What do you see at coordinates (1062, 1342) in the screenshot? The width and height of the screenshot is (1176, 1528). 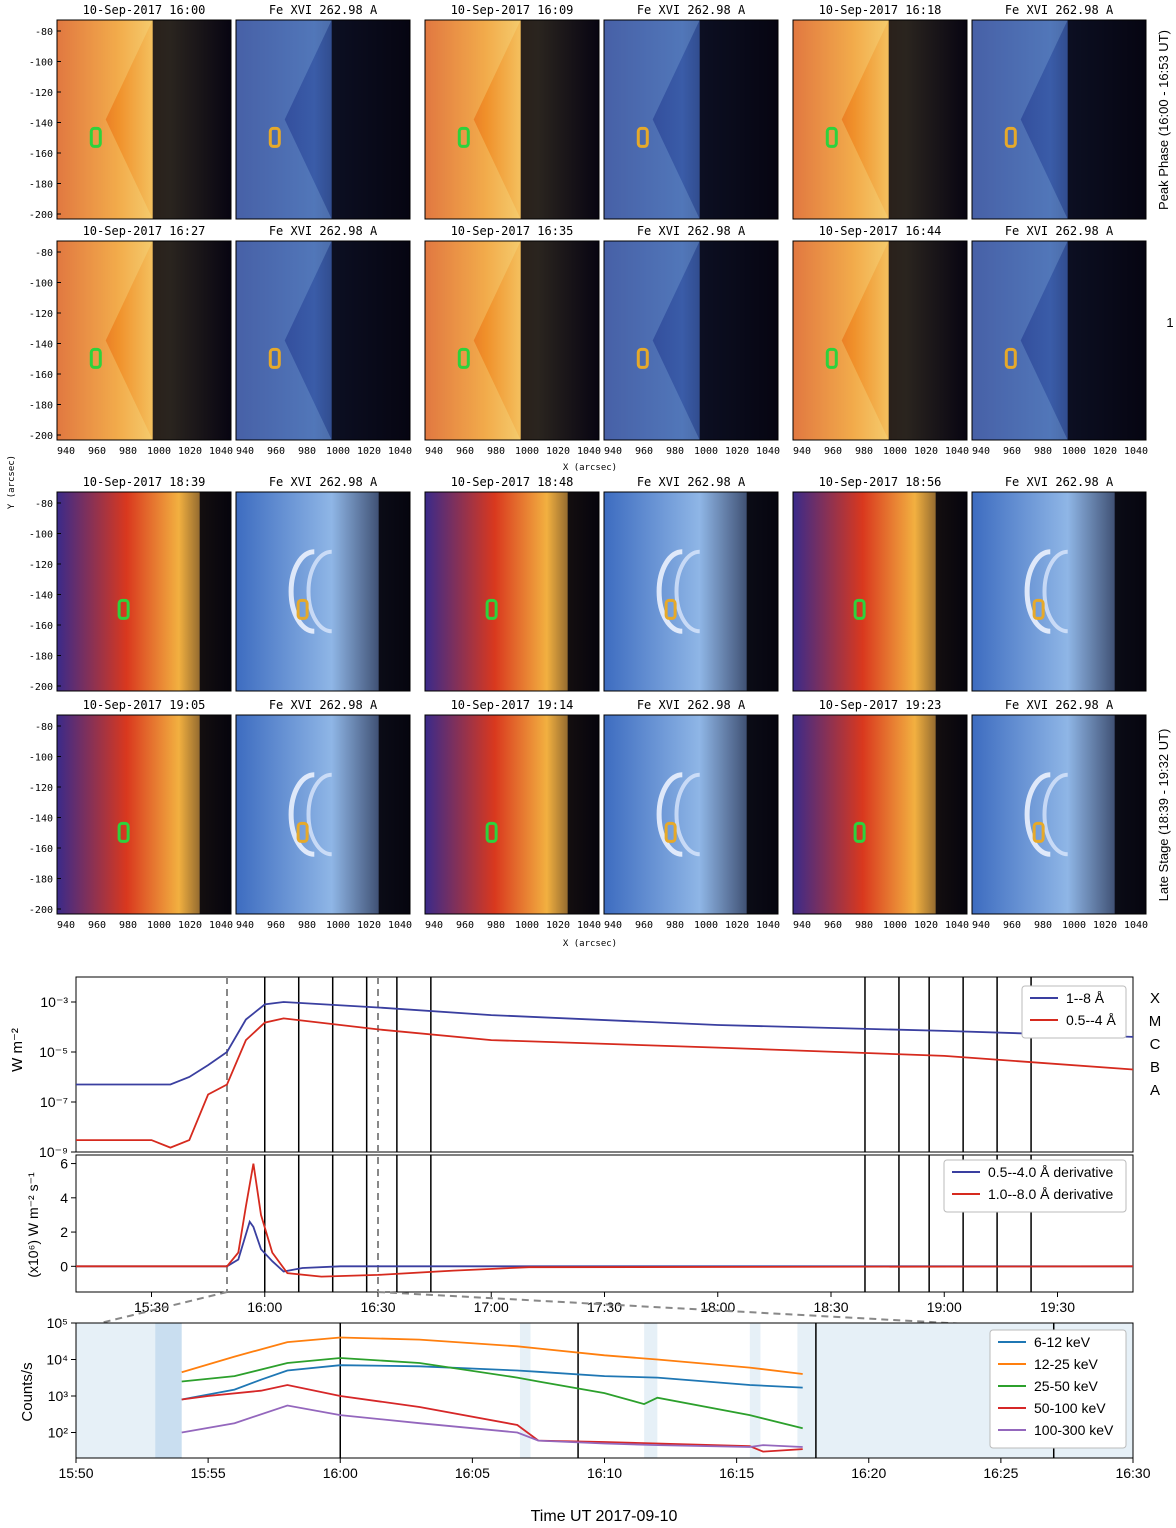 I see `legend-hxr-label: 6-12 keV` at bounding box center [1062, 1342].